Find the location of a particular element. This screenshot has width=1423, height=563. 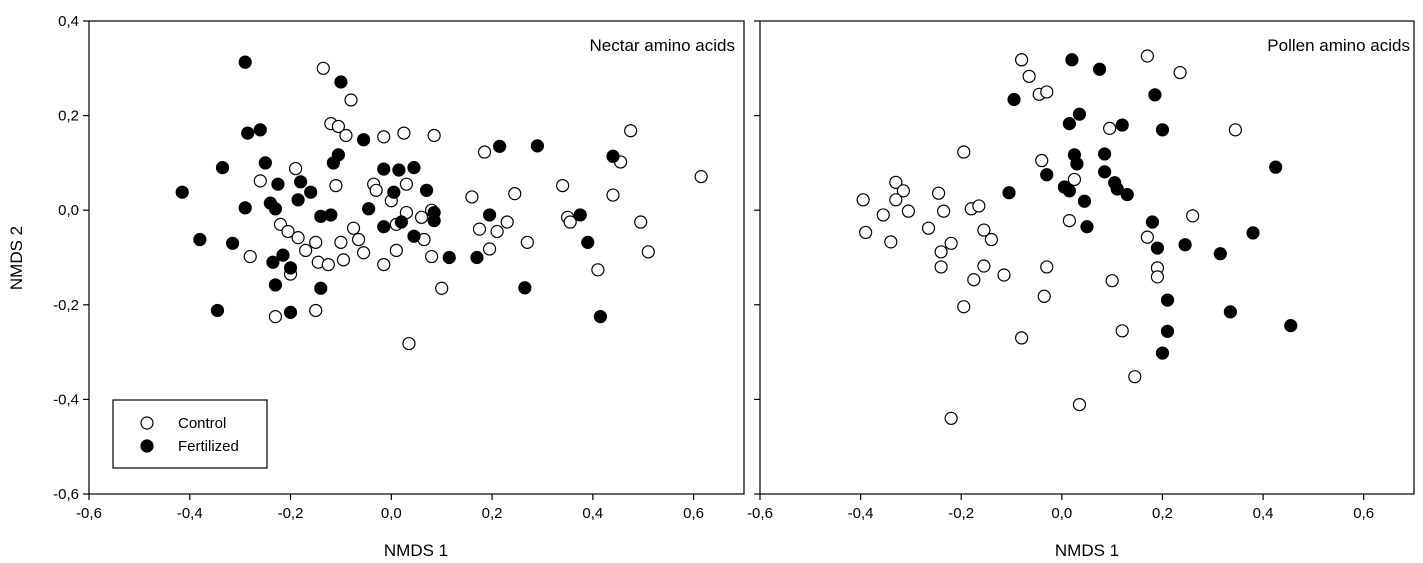

nectar-y-tick-label: -0,2 is located at coordinates (66, 305).